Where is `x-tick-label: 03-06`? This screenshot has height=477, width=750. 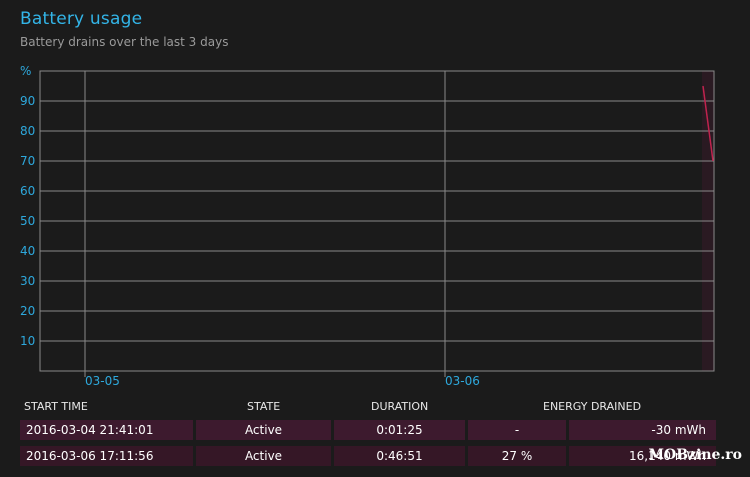 x-tick-label: 03-06 is located at coordinates (462, 381).